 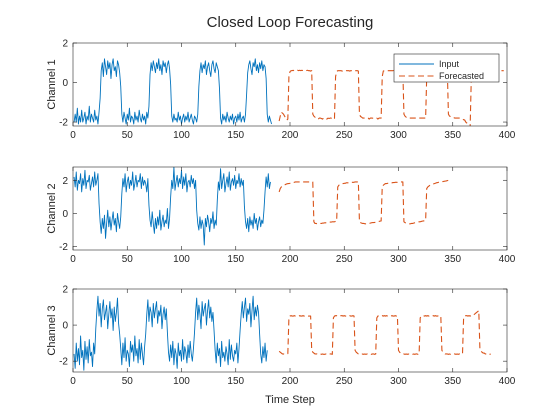 What do you see at coordinates (290, 22) in the screenshot?
I see `chart-title: Closed Loop Forecasting` at bounding box center [290, 22].